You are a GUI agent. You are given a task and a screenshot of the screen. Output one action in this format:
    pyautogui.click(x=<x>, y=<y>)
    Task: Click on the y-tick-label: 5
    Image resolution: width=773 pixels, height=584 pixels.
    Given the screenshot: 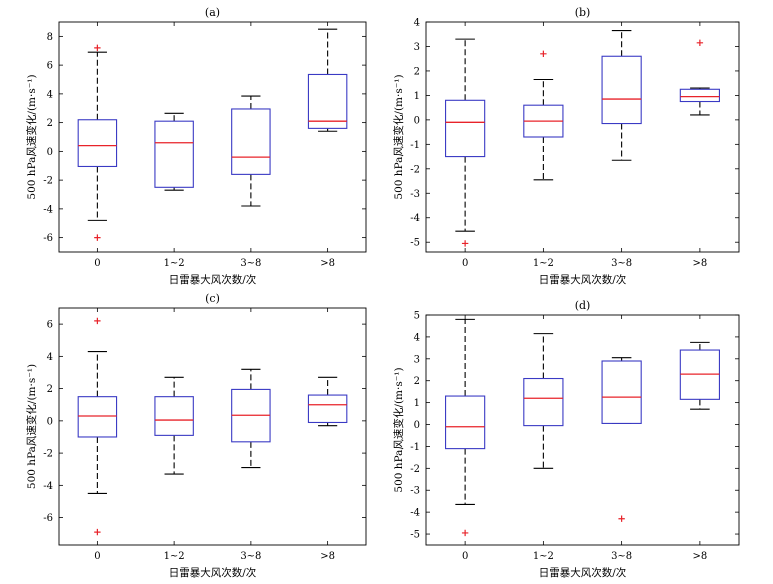 What is the action you would take?
    pyautogui.click(x=417, y=316)
    